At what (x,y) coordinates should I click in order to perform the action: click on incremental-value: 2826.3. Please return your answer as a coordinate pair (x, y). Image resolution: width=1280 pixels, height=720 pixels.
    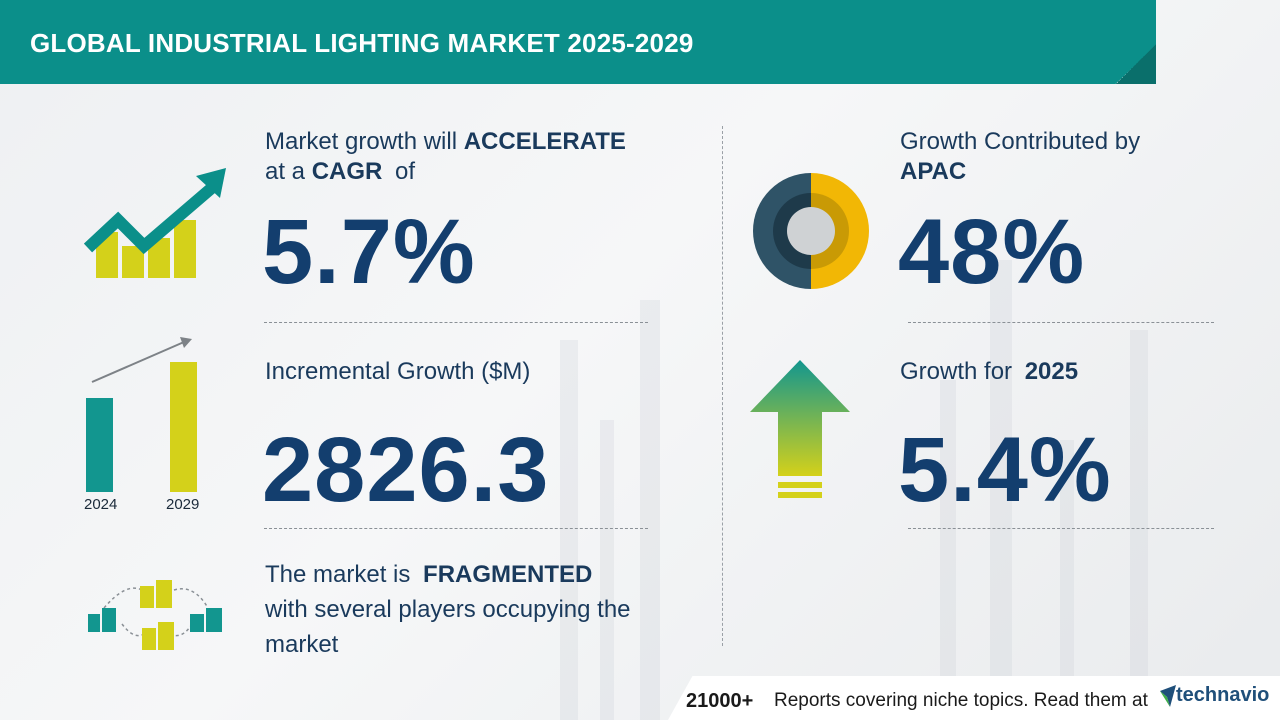
    Looking at the image, I should click on (406, 470).